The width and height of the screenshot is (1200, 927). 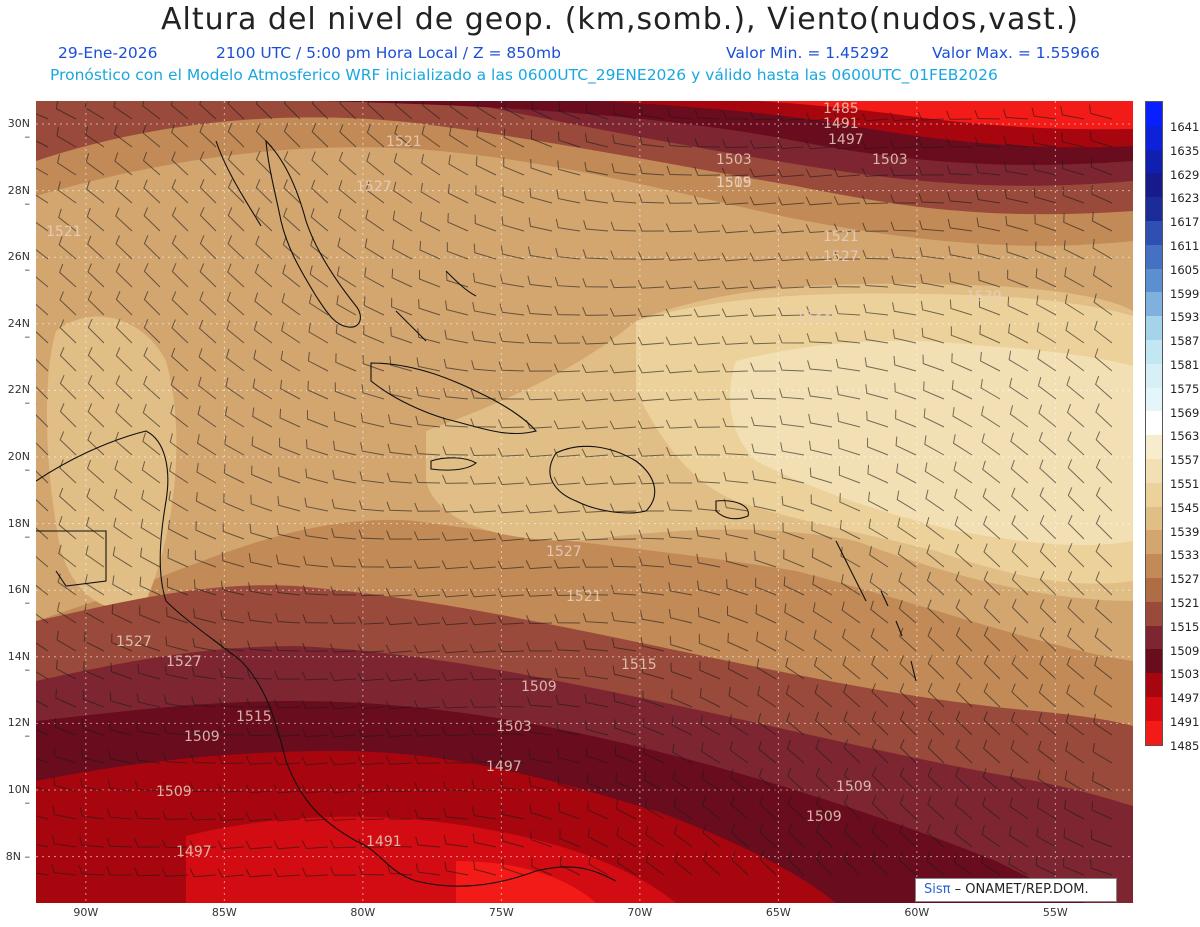 What do you see at coordinates (1185, 555) in the screenshot?
I see `colorbar-label: 1533` at bounding box center [1185, 555].